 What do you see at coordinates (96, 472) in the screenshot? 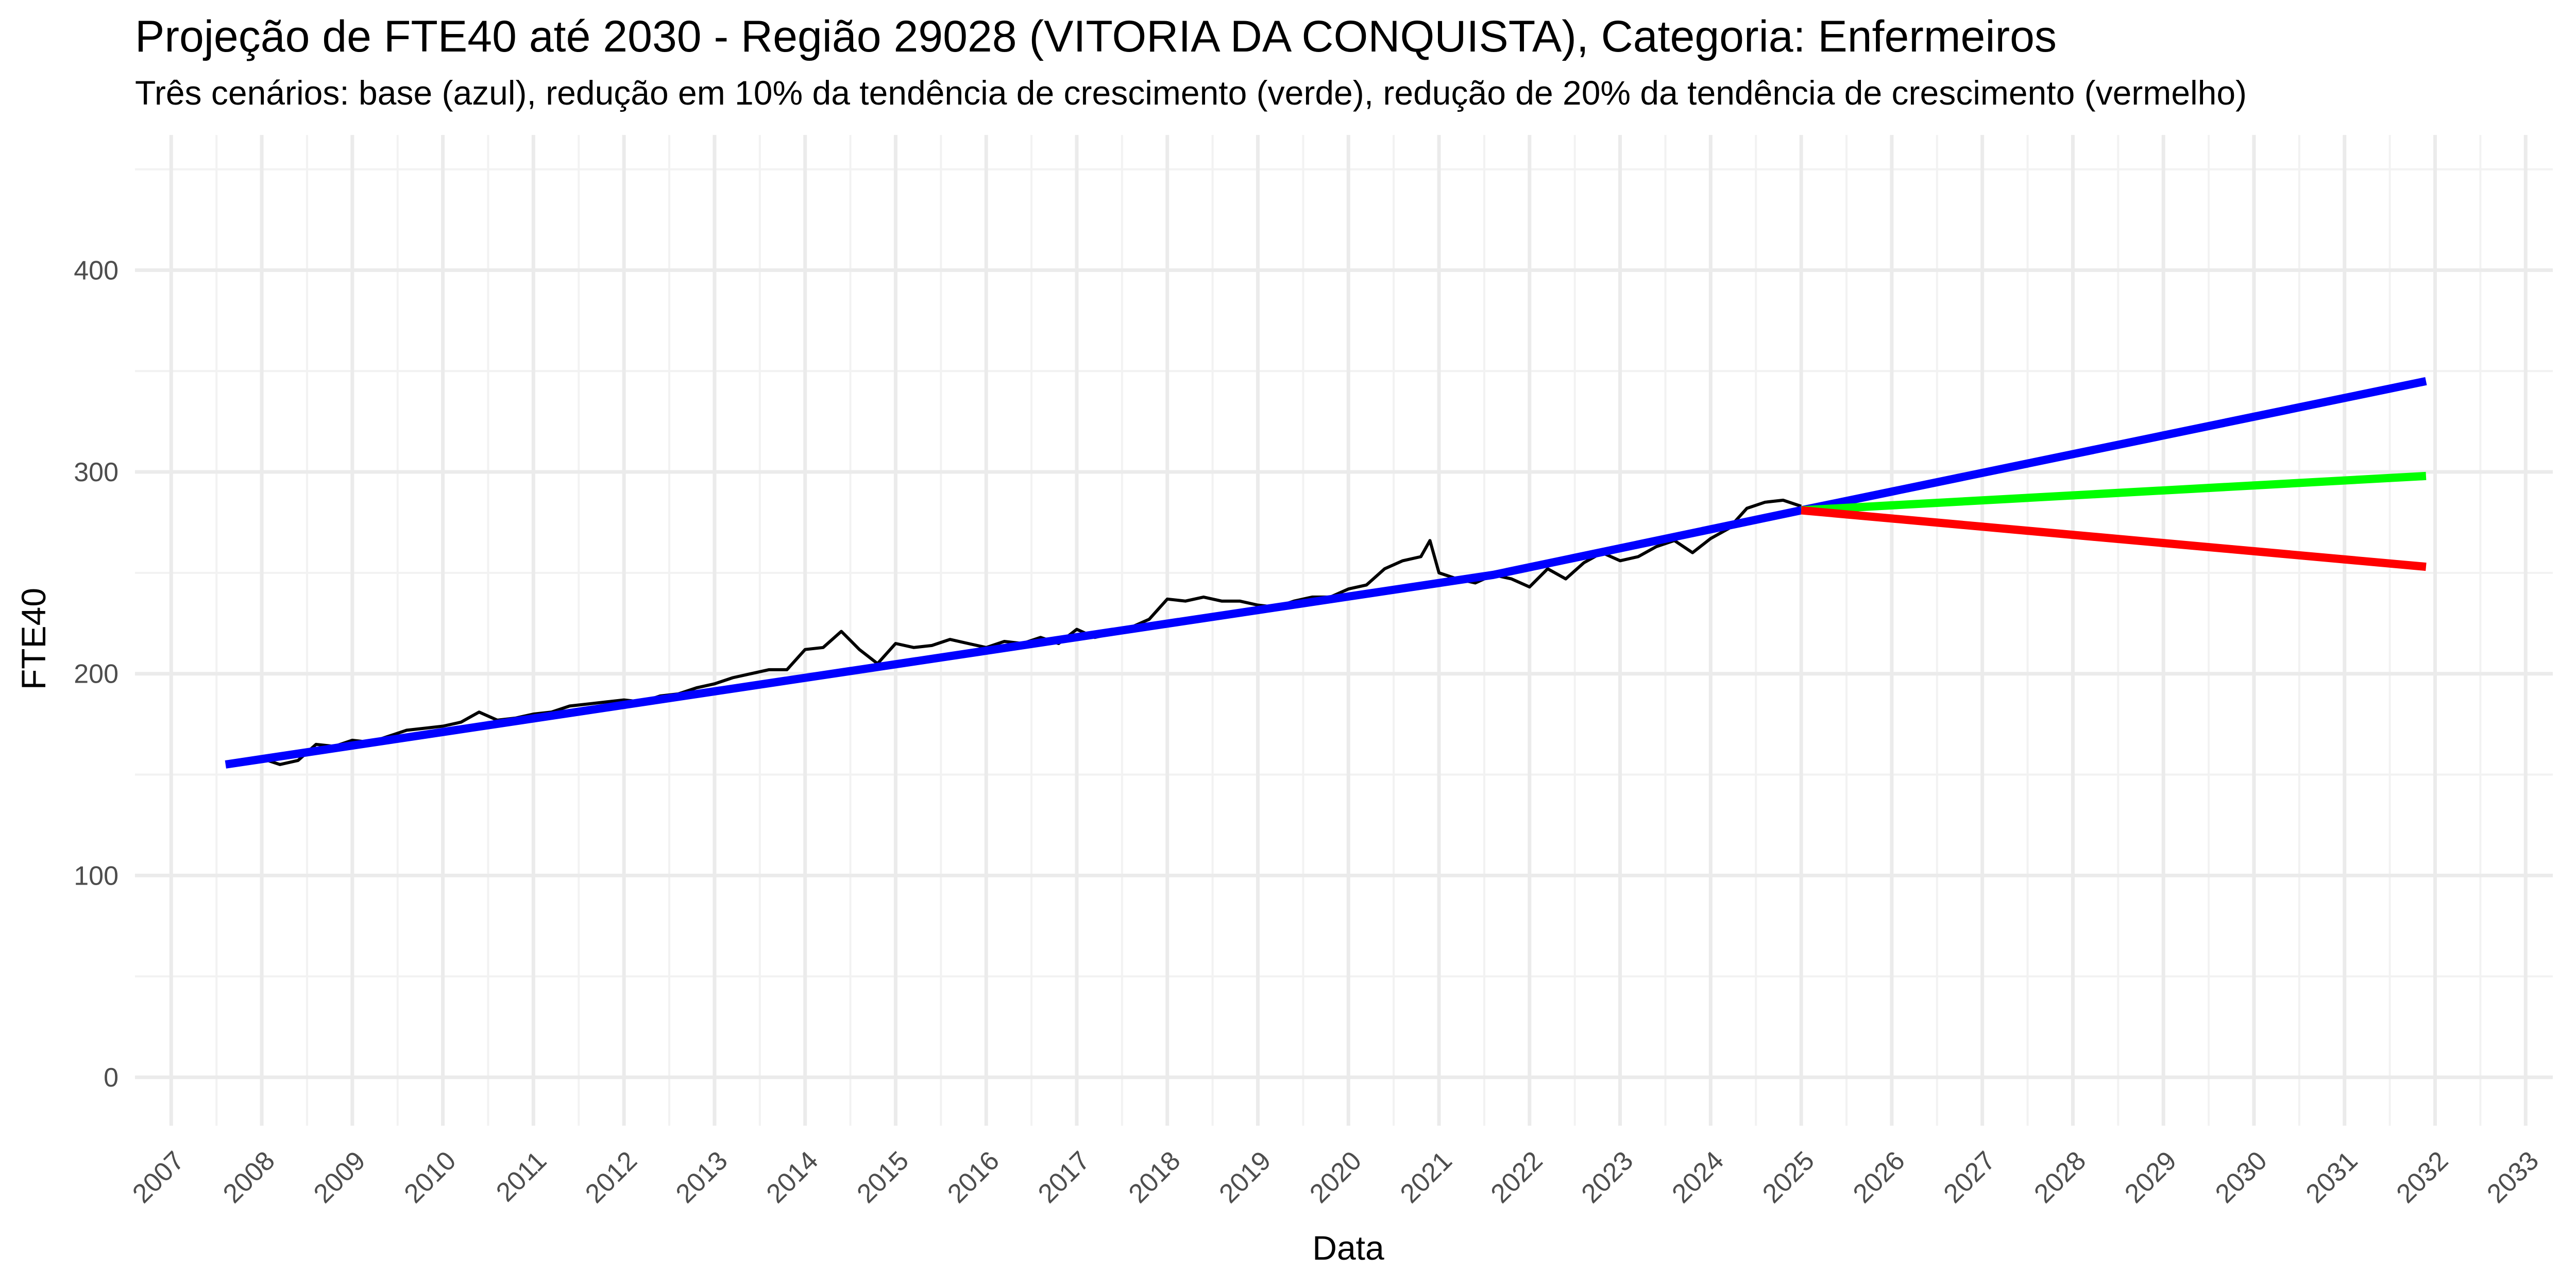
I see `y-tick-label: 300` at bounding box center [96, 472].